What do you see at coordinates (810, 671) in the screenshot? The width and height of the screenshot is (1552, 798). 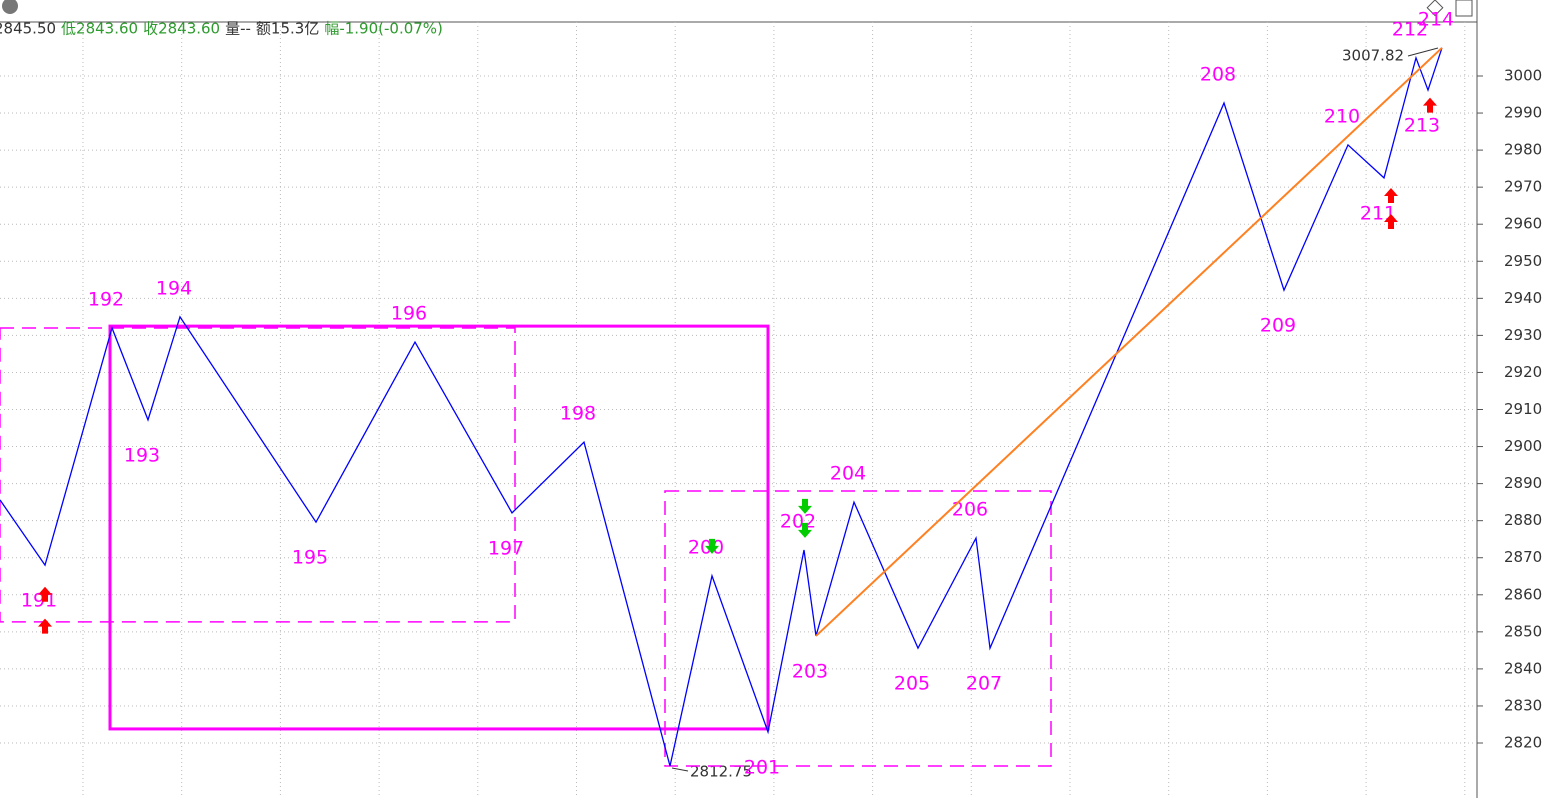 I see `pivot-label: 203` at bounding box center [810, 671].